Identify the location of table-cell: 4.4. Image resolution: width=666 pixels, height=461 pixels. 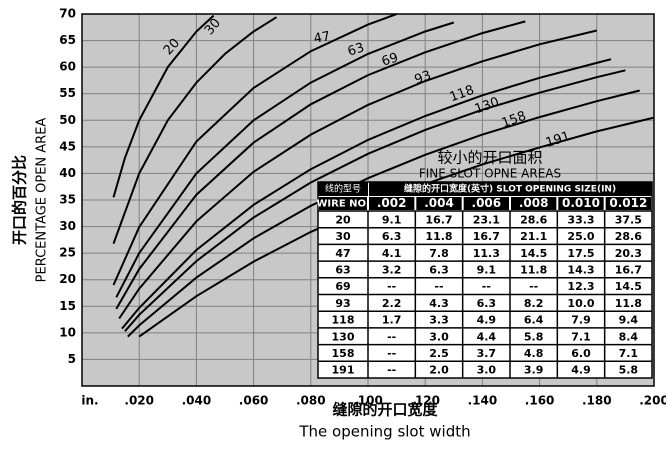
(487, 336).